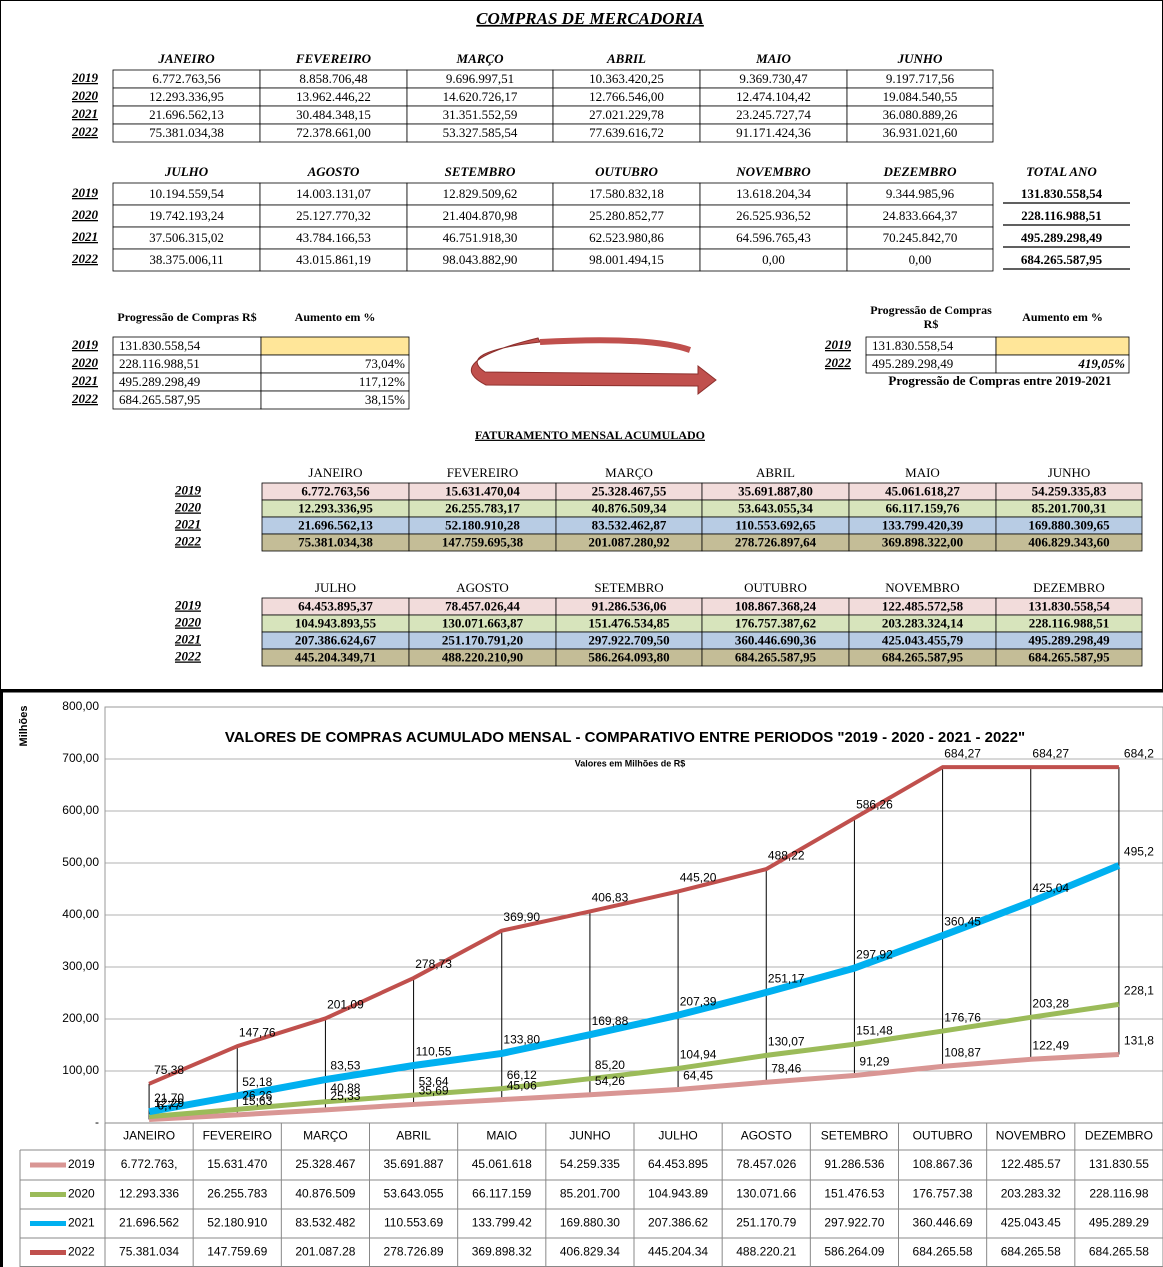 This screenshot has height=1267, width=1163. What do you see at coordinates (590, 1252) in the screenshot?
I see `table-value: 406.829.34` at bounding box center [590, 1252].